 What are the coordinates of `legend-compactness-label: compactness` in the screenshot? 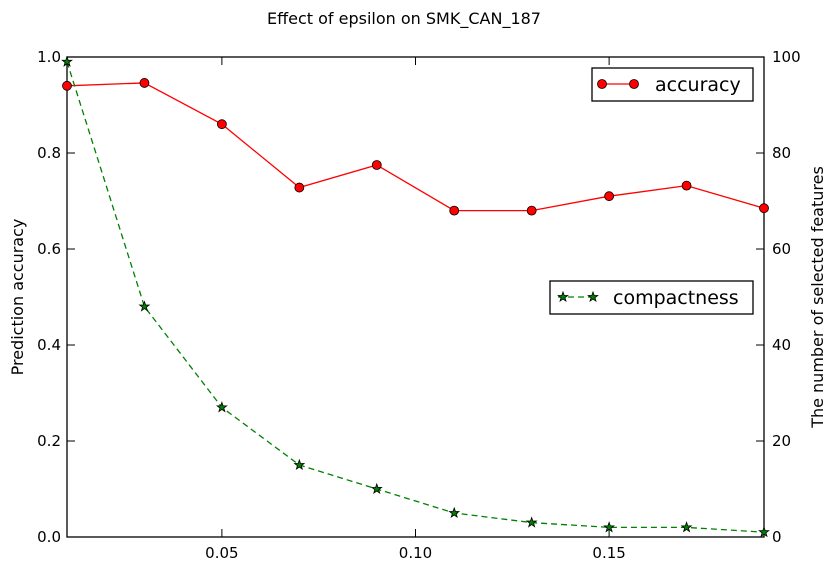 It's located at (676, 298).